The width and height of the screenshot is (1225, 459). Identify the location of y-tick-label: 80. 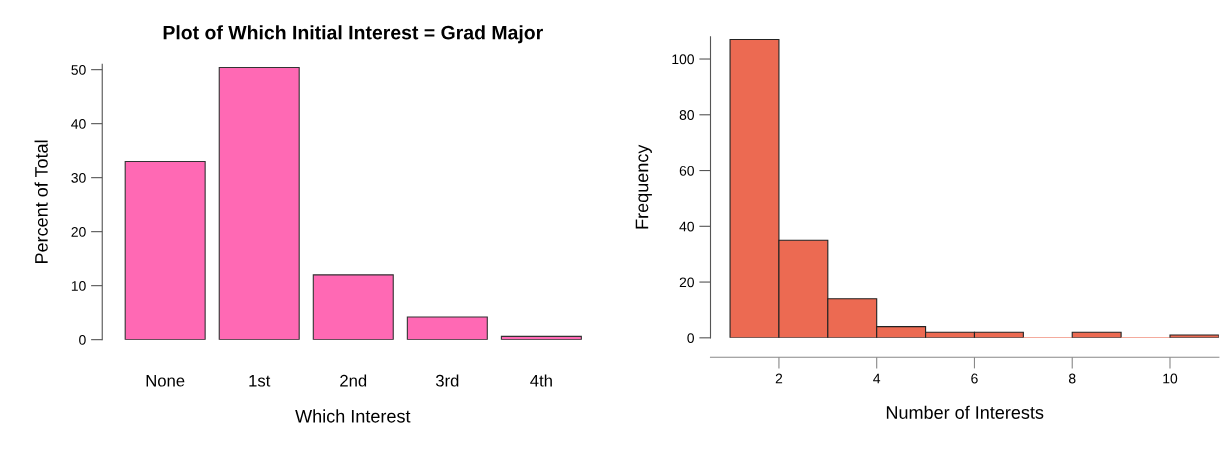
(686, 115).